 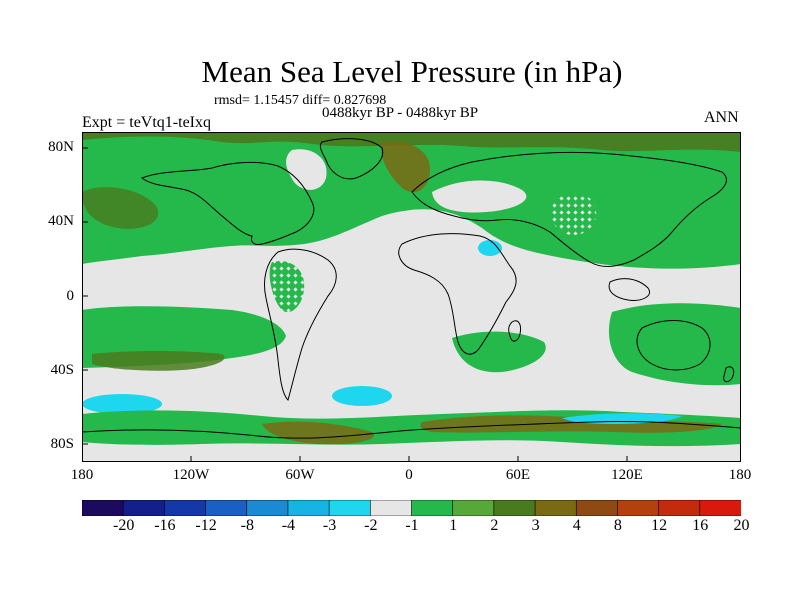 What do you see at coordinates (518, 475) in the screenshot?
I see `lon-label-60e: 60E` at bounding box center [518, 475].